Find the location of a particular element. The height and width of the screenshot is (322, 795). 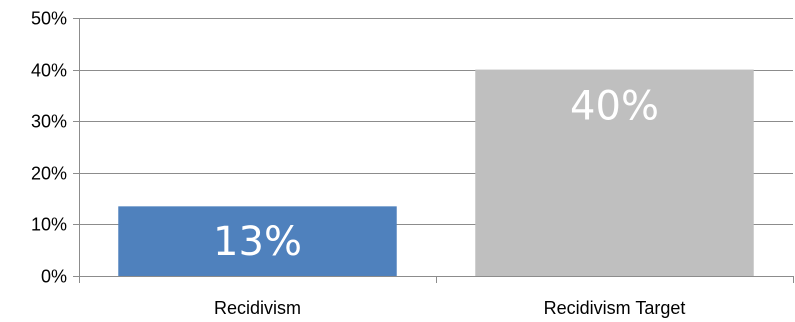

y-tick-label: 30% is located at coordinates (49, 122).